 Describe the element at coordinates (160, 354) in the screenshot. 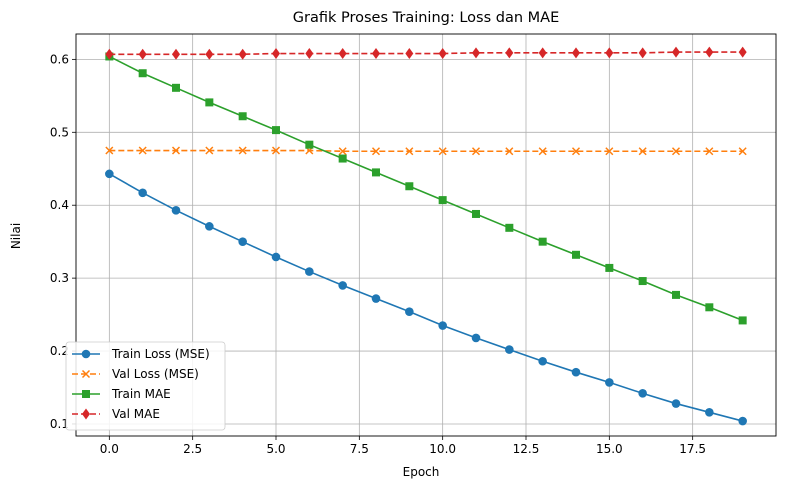

I see `legend-label: Train Loss (MSE)` at that location.